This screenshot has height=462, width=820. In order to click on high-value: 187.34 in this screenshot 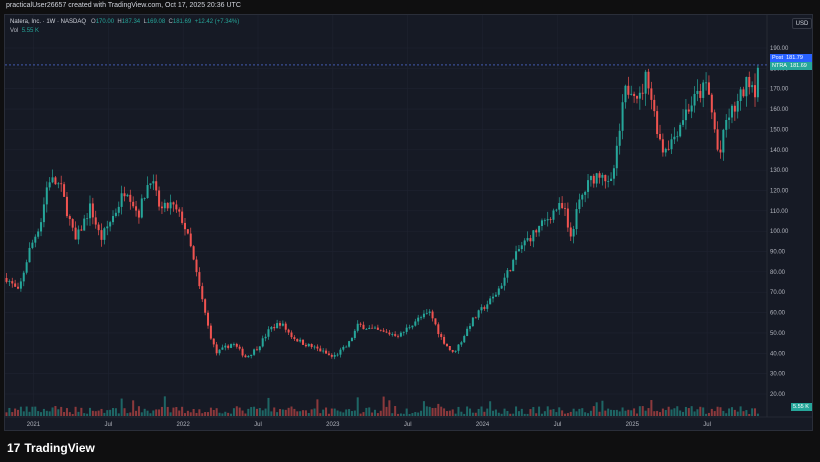, I will do `click(131, 22)`.